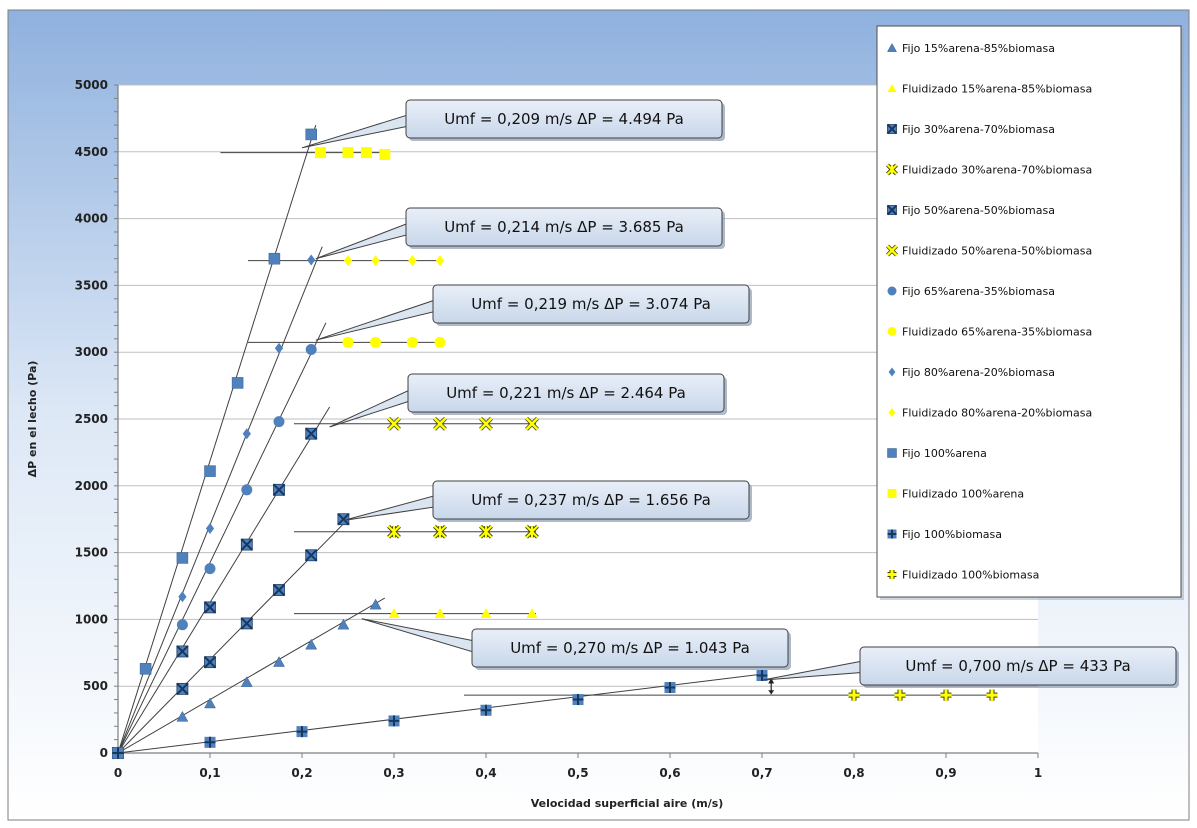 Image resolution: width=1197 pixels, height=828 pixels. I want to click on legend-entry: Fijo 80%arena-20%biomasa, so click(971, 372).